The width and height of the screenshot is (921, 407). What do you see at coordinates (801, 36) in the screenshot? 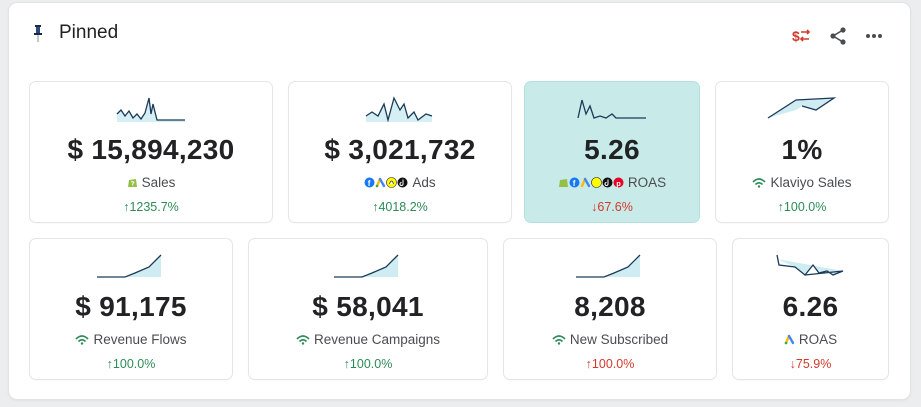
I see `currency-swap-icon: $` at bounding box center [801, 36].